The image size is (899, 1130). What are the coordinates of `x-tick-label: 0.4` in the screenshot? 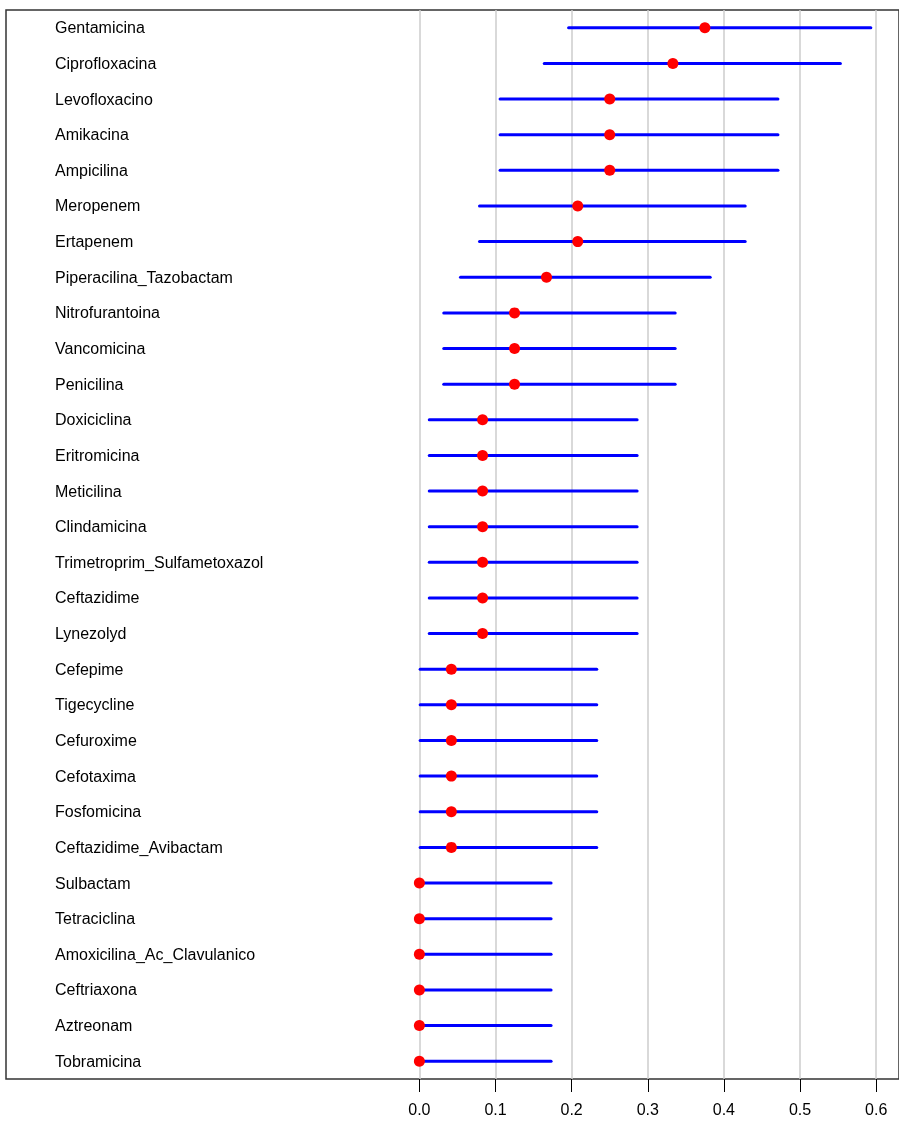 It's located at (724, 1109).